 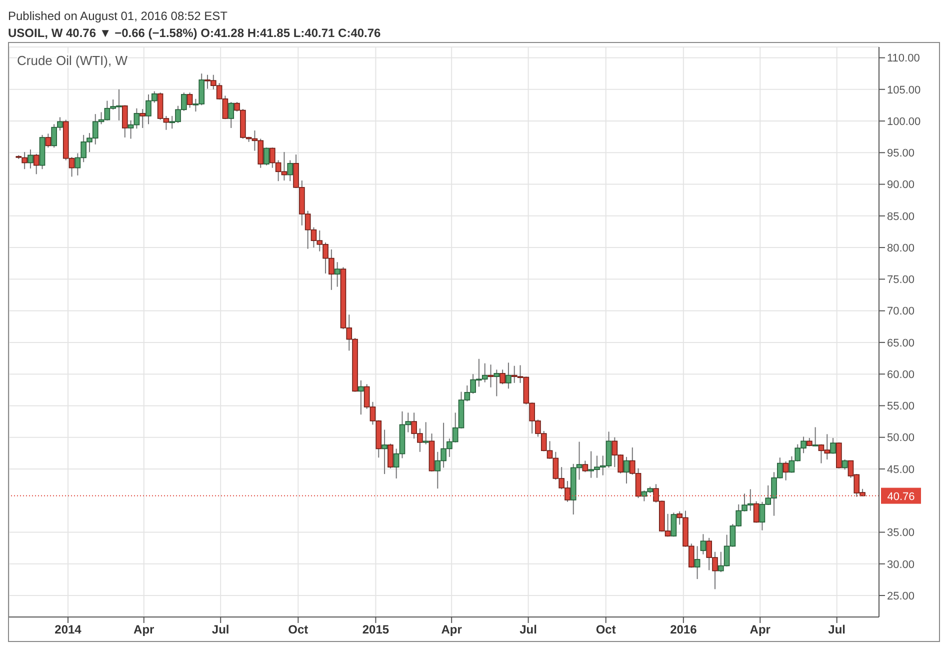 I want to click on text: Published on August 01, 2016 08:52 EST, so click(x=118, y=16).